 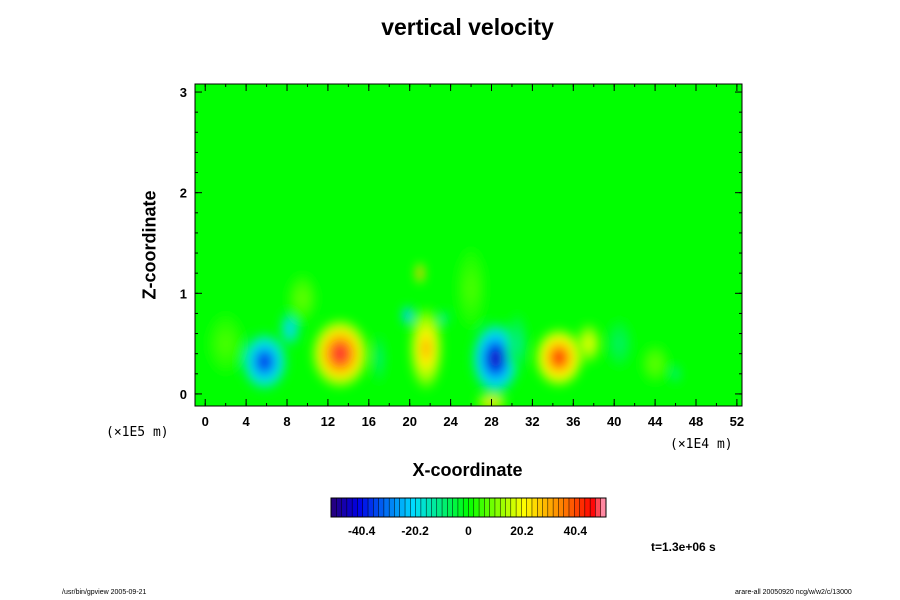 What do you see at coordinates (793, 592) in the screenshot?
I see `footer-file-label: arare-all 20050920 ncg/w/w2/c/13000` at bounding box center [793, 592].